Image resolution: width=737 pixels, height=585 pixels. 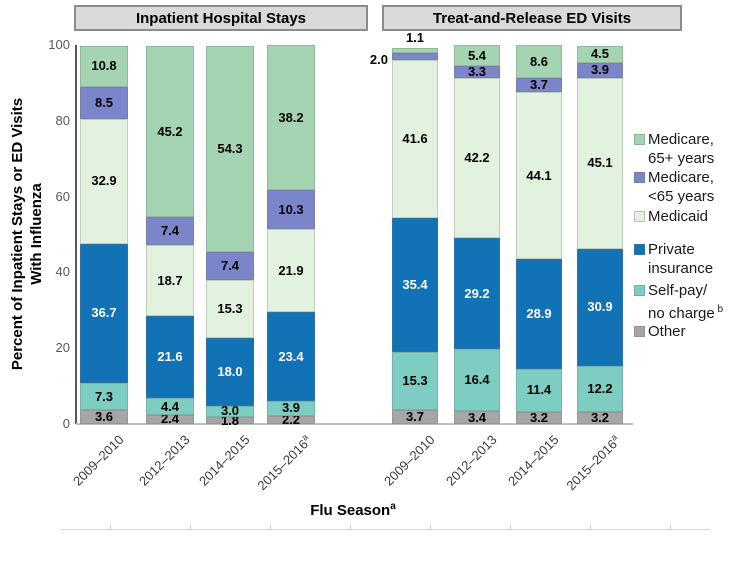 What do you see at coordinates (170, 406) in the screenshot?
I see `bar-value-label: 4.4` at bounding box center [170, 406].